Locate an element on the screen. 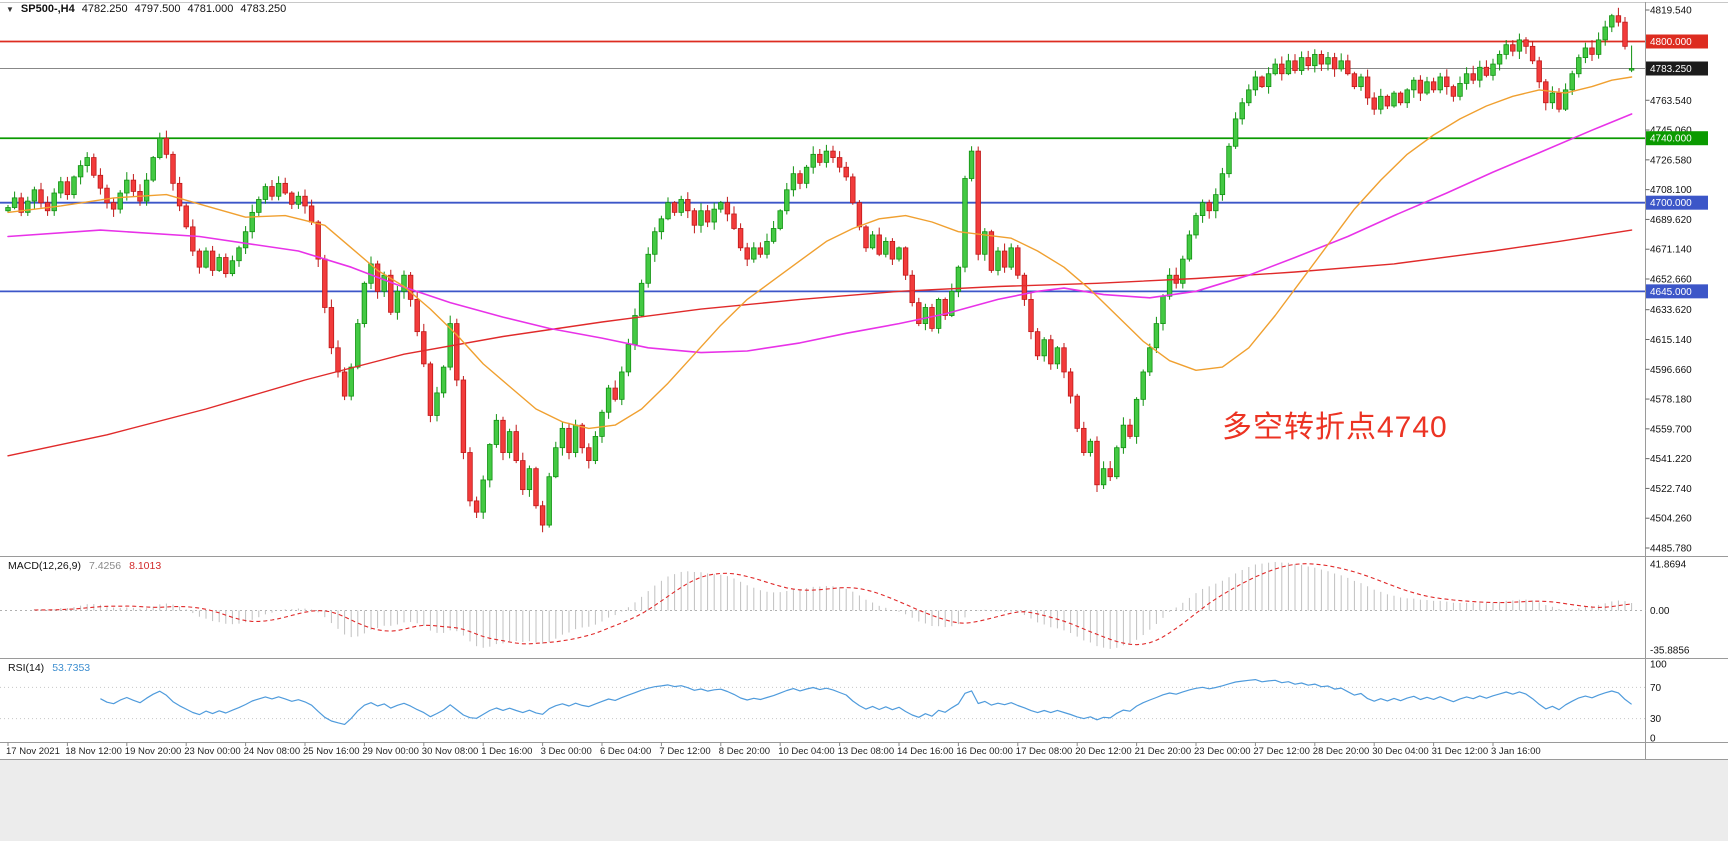 This screenshot has height=841, width=1728. time-axis-label: 1 Dec 16:00 is located at coordinates (506, 751).